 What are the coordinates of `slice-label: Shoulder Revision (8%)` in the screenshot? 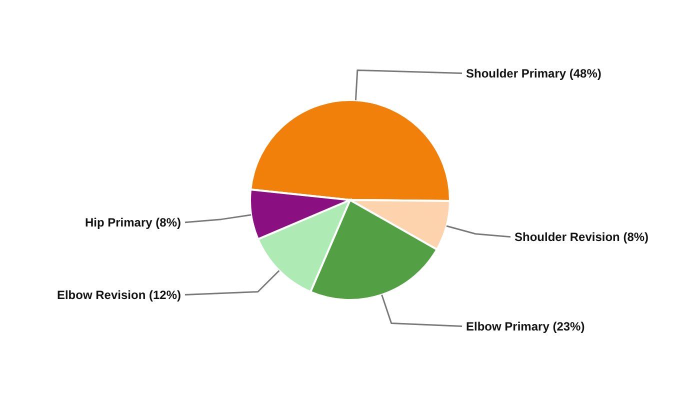 It's located at (581, 237).